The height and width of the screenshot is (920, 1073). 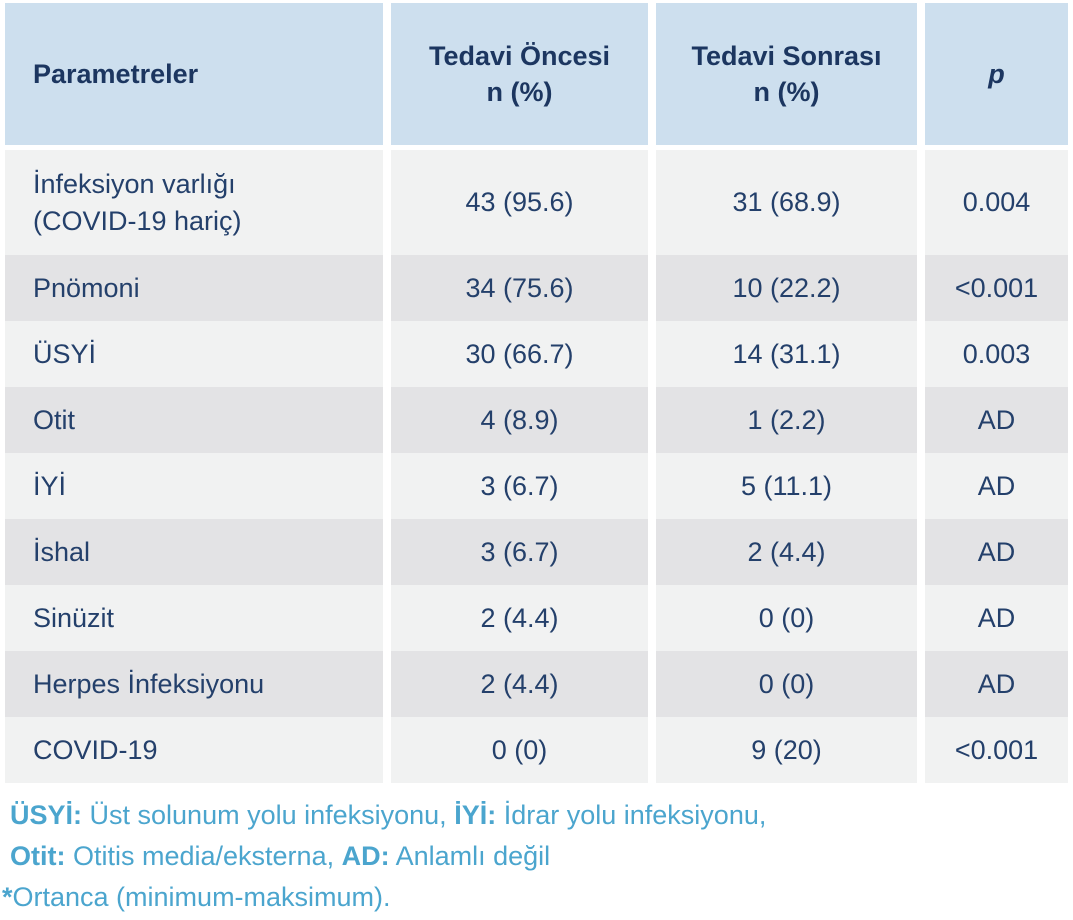 What do you see at coordinates (786, 288) in the screenshot?
I see `post-value: 10 (22.2)` at bounding box center [786, 288].